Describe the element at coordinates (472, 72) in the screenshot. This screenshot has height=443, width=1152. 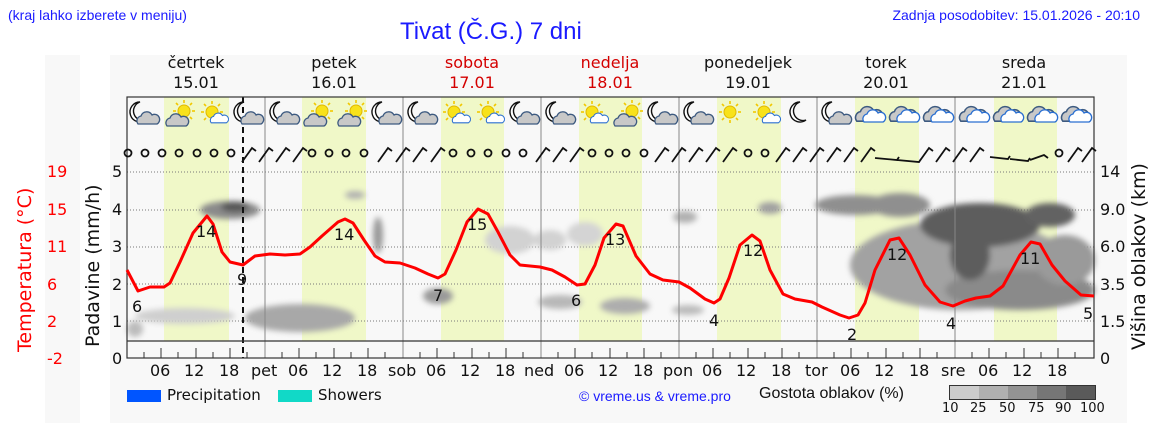
I see `day-label: sobota 17.01` at that location.